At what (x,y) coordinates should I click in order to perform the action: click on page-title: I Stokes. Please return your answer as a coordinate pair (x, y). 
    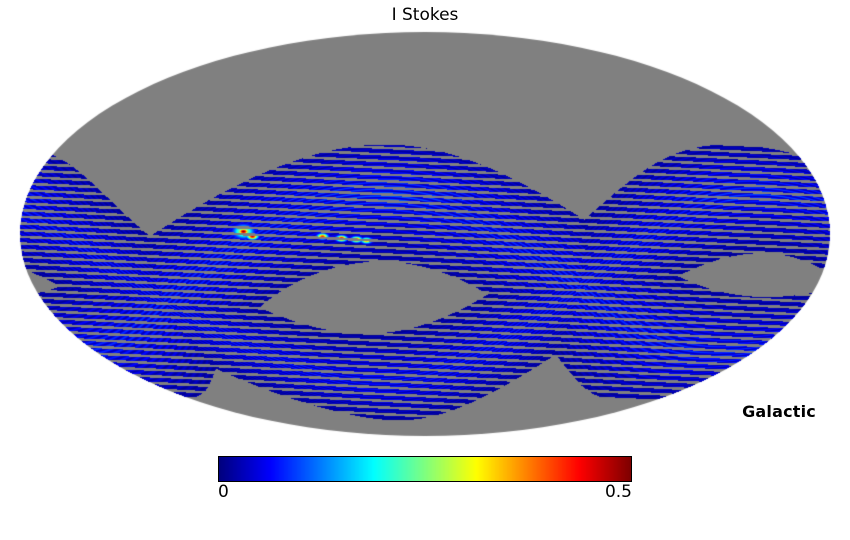
    Looking at the image, I should click on (425, 15).